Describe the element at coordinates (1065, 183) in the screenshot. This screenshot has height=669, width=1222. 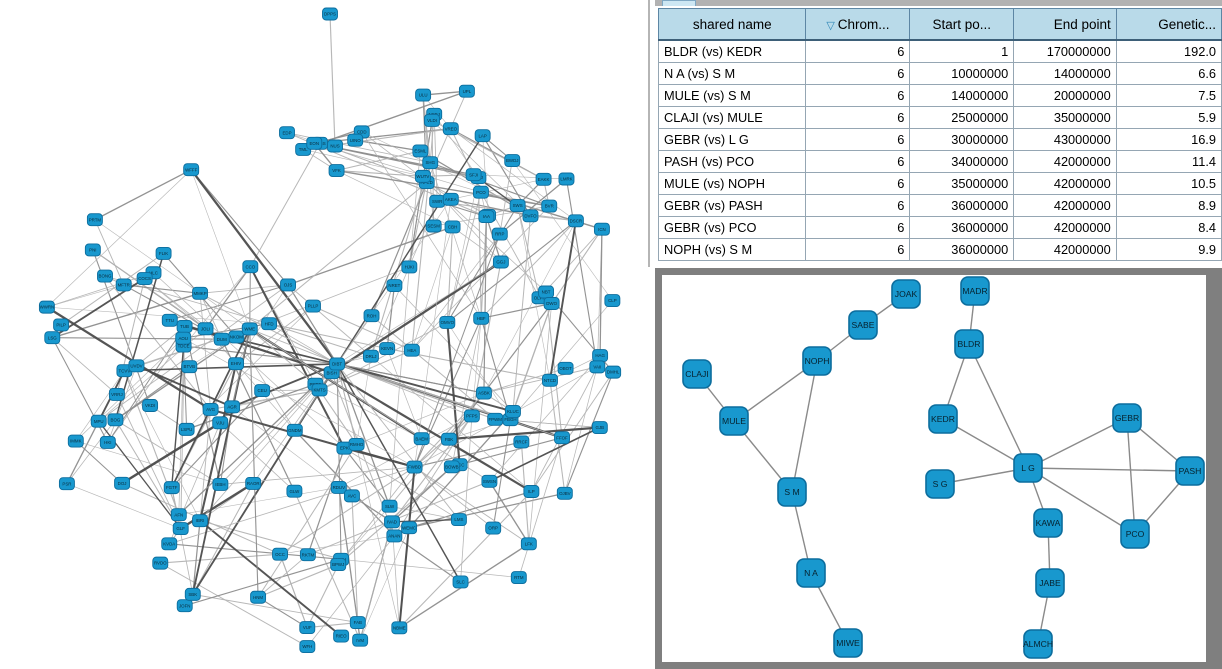
I see `table-cell: 42000000` at that location.